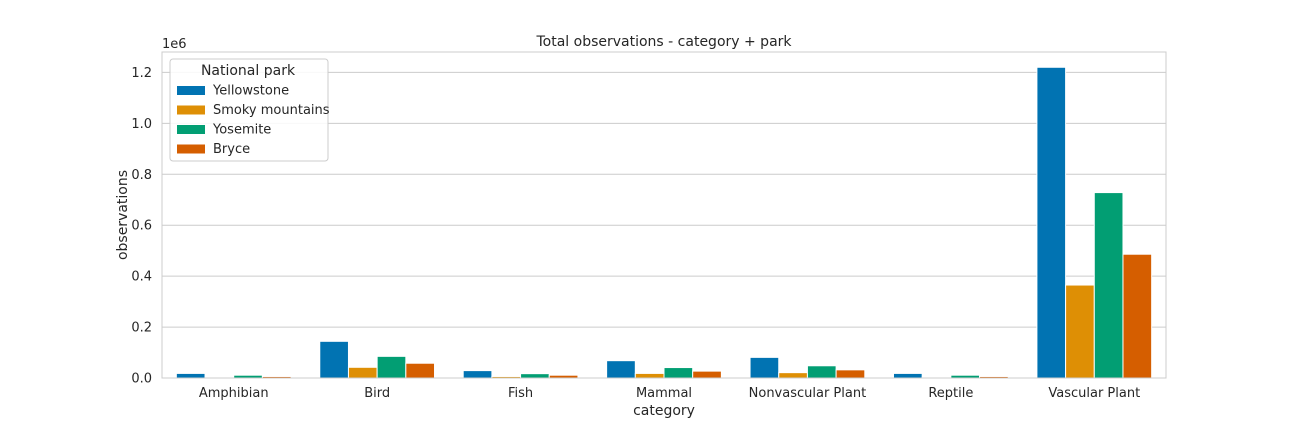 This screenshot has width=1296, height=432. What do you see at coordinates (377, 393) in the screenshot?
I see `x-tick-label: Bird` at bounding box center [377, 393].